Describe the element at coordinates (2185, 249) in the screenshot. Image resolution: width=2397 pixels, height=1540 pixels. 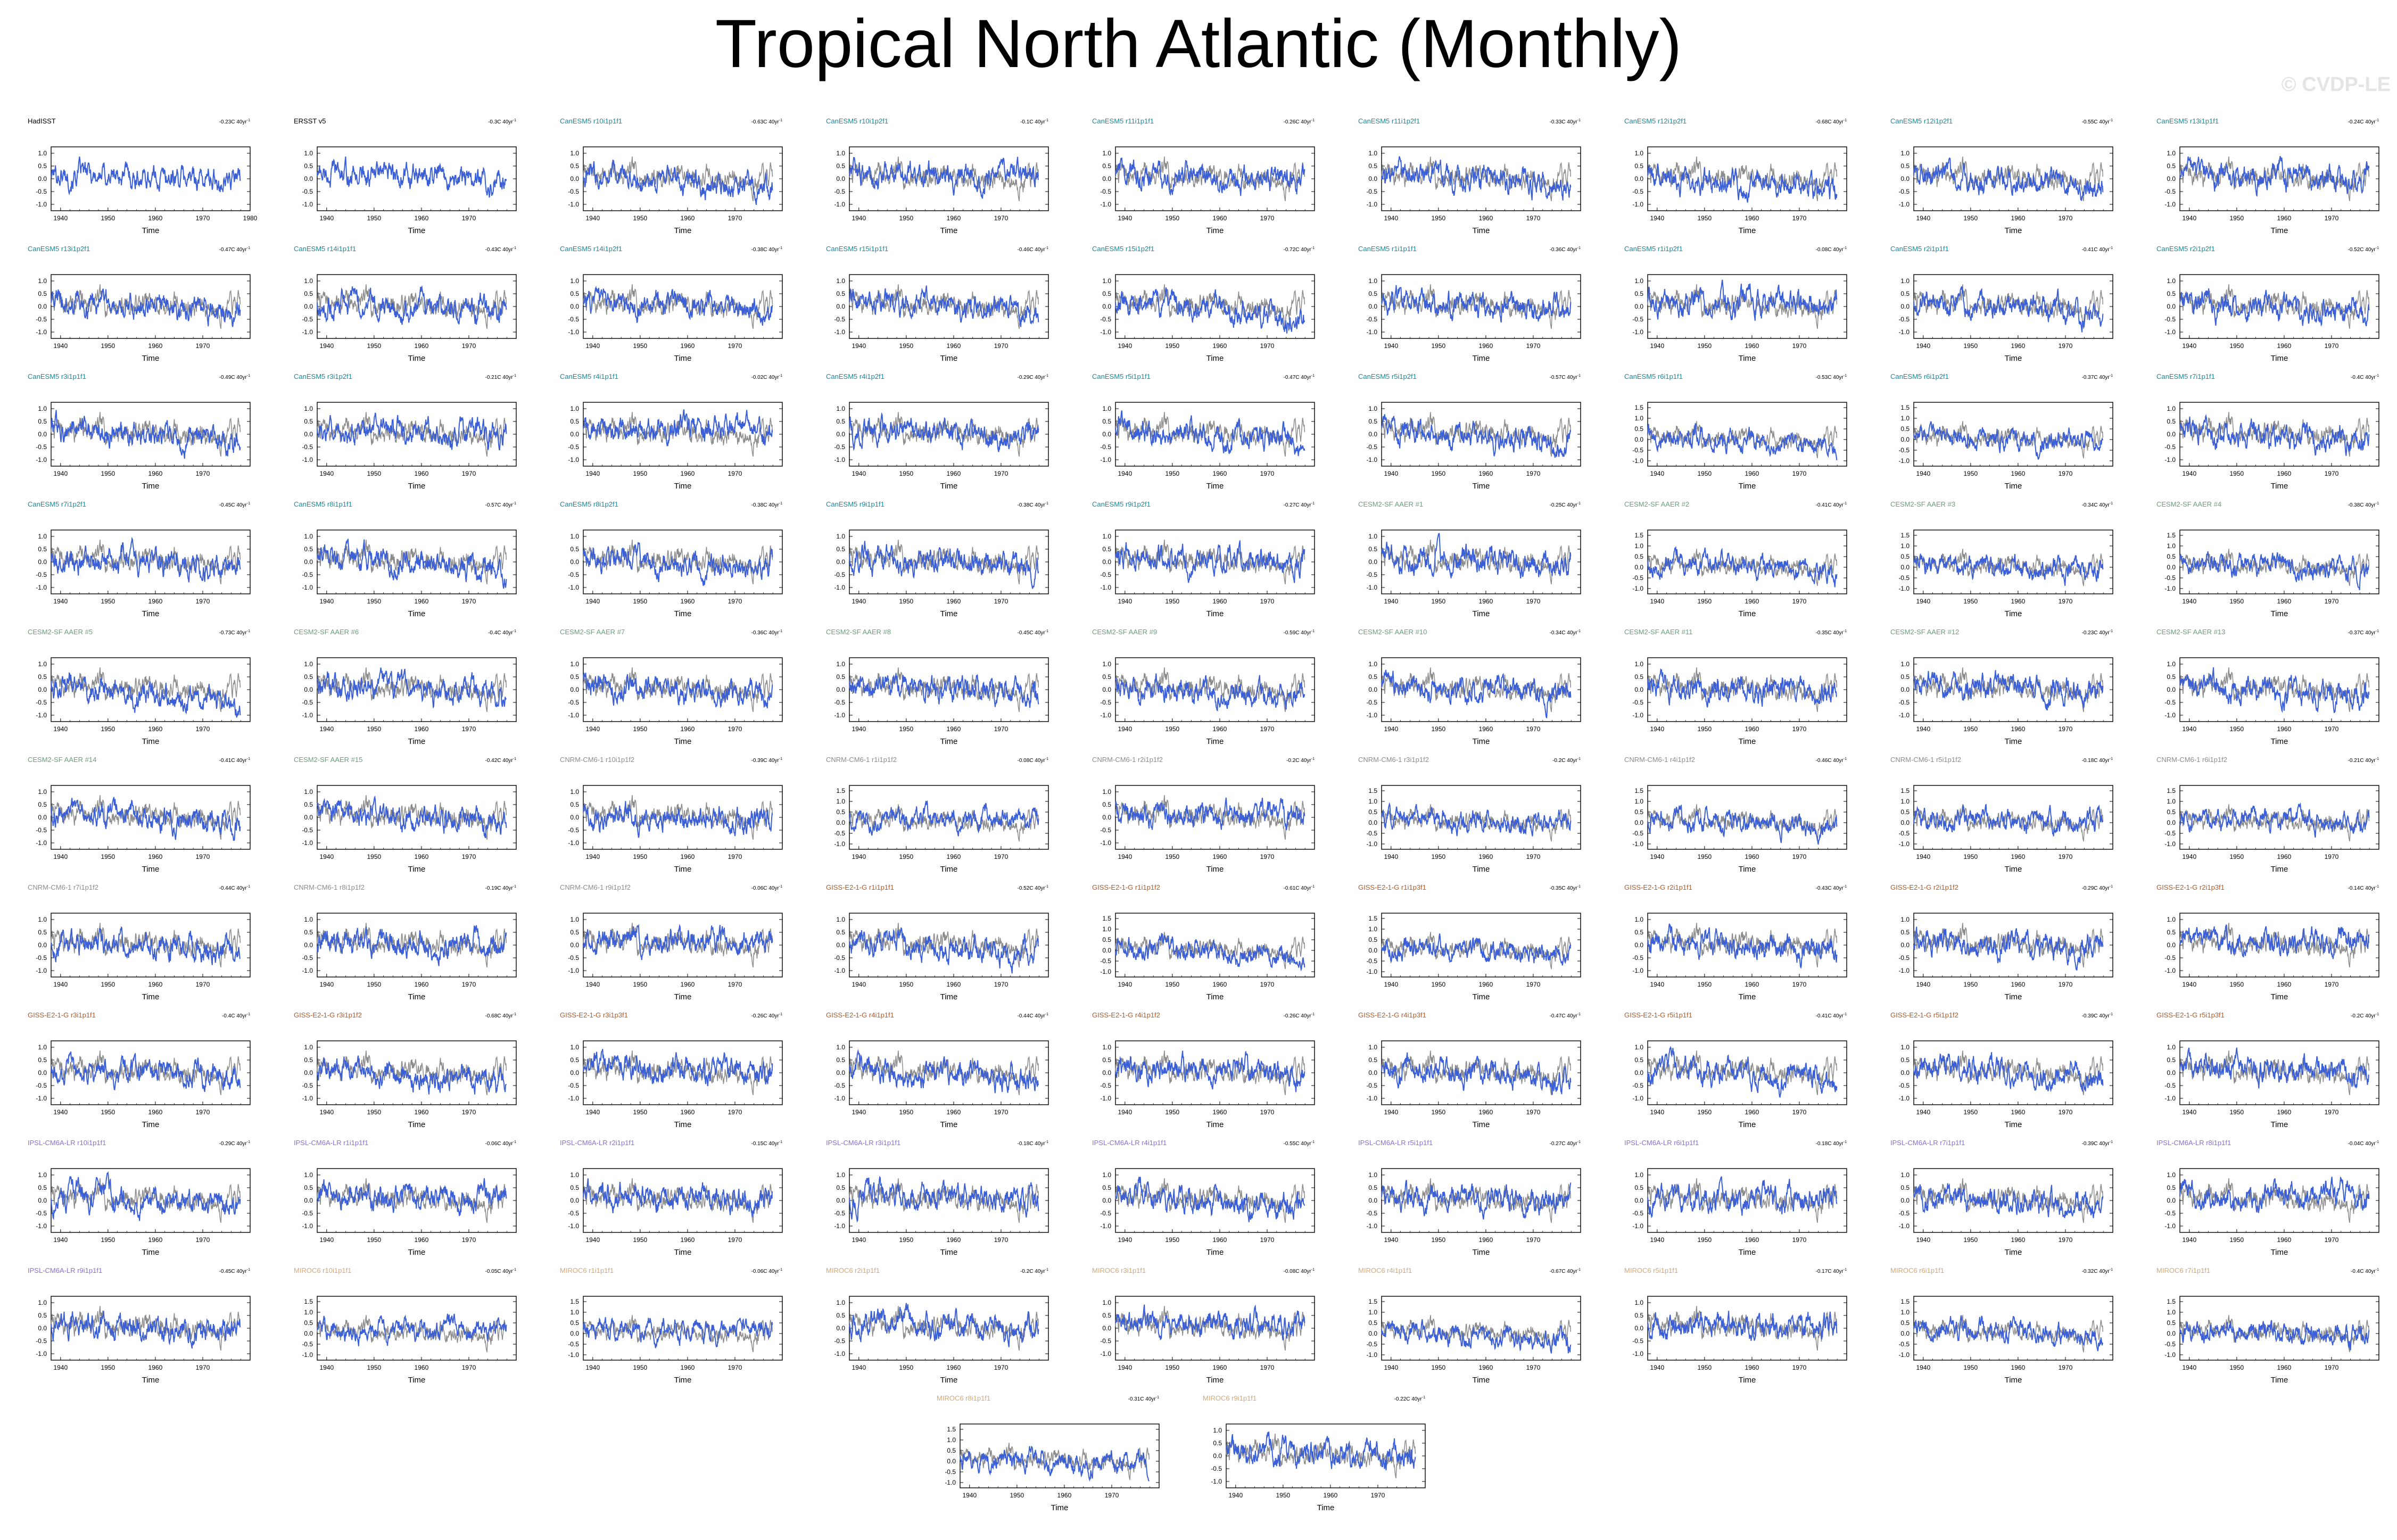
I see `panel-title: CanESM5 r2i1p2f1` at that location.